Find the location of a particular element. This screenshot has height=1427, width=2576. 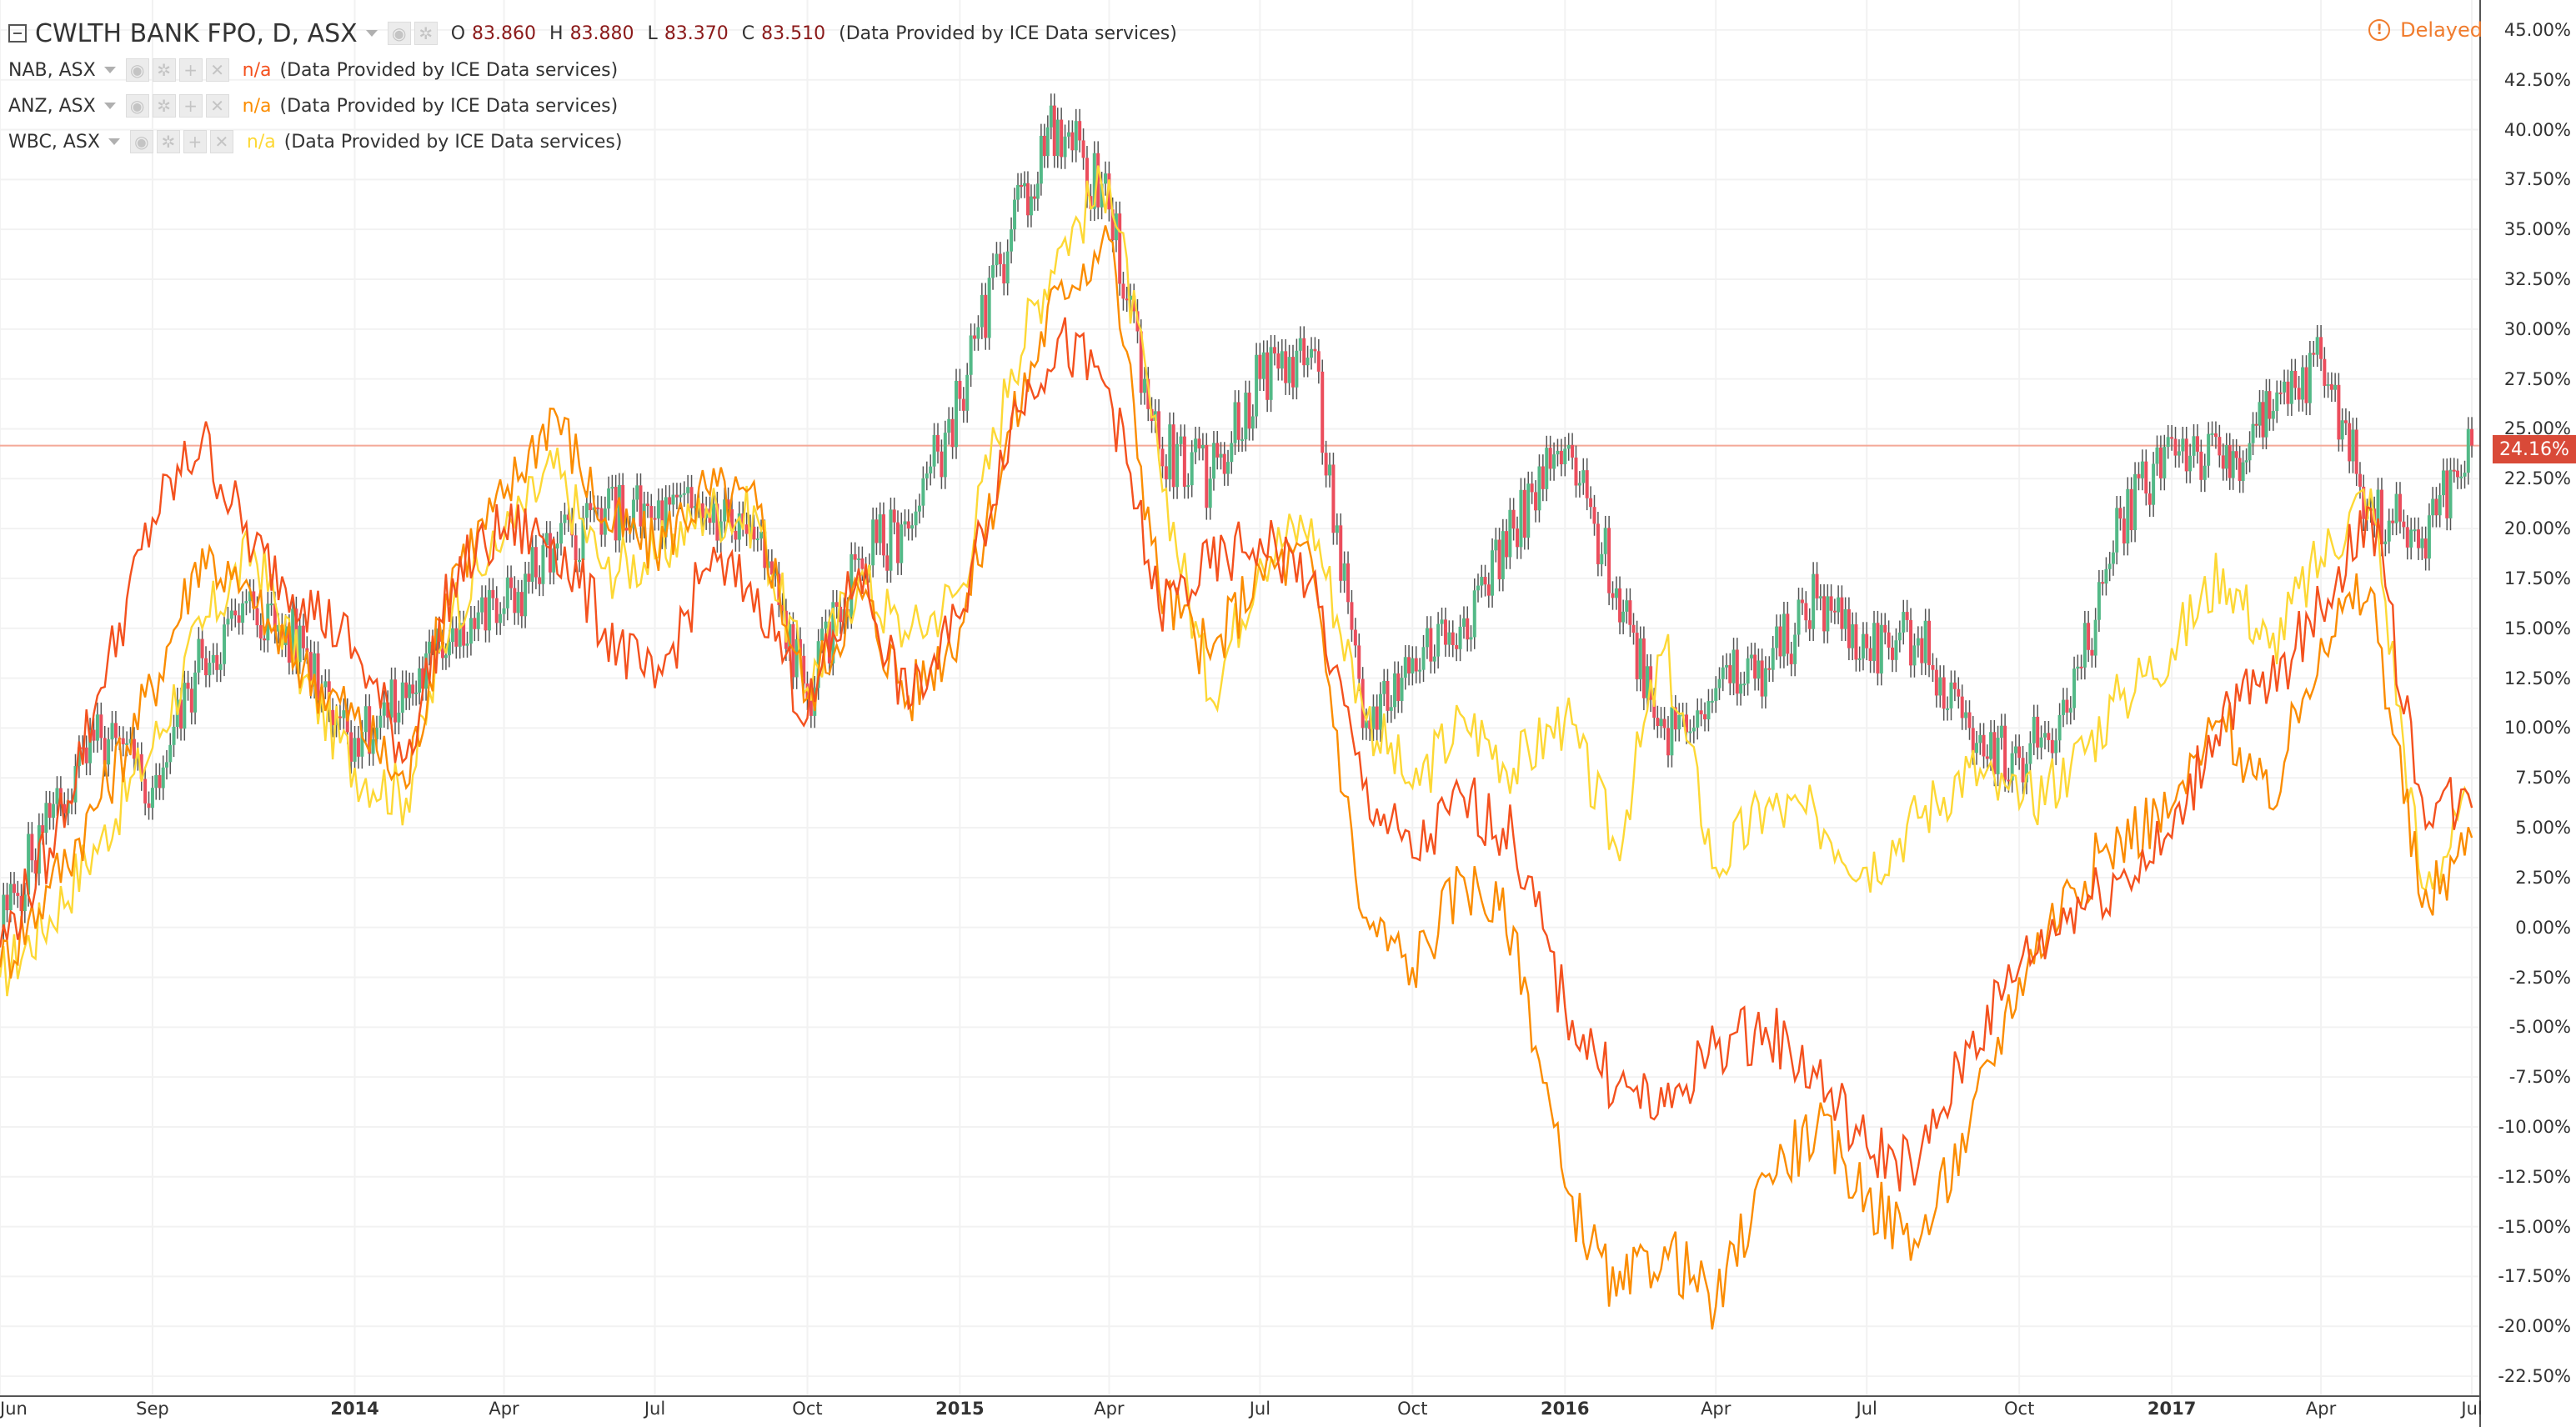

y-tick-label: 7.50% is located at coordinates (2543, 778).